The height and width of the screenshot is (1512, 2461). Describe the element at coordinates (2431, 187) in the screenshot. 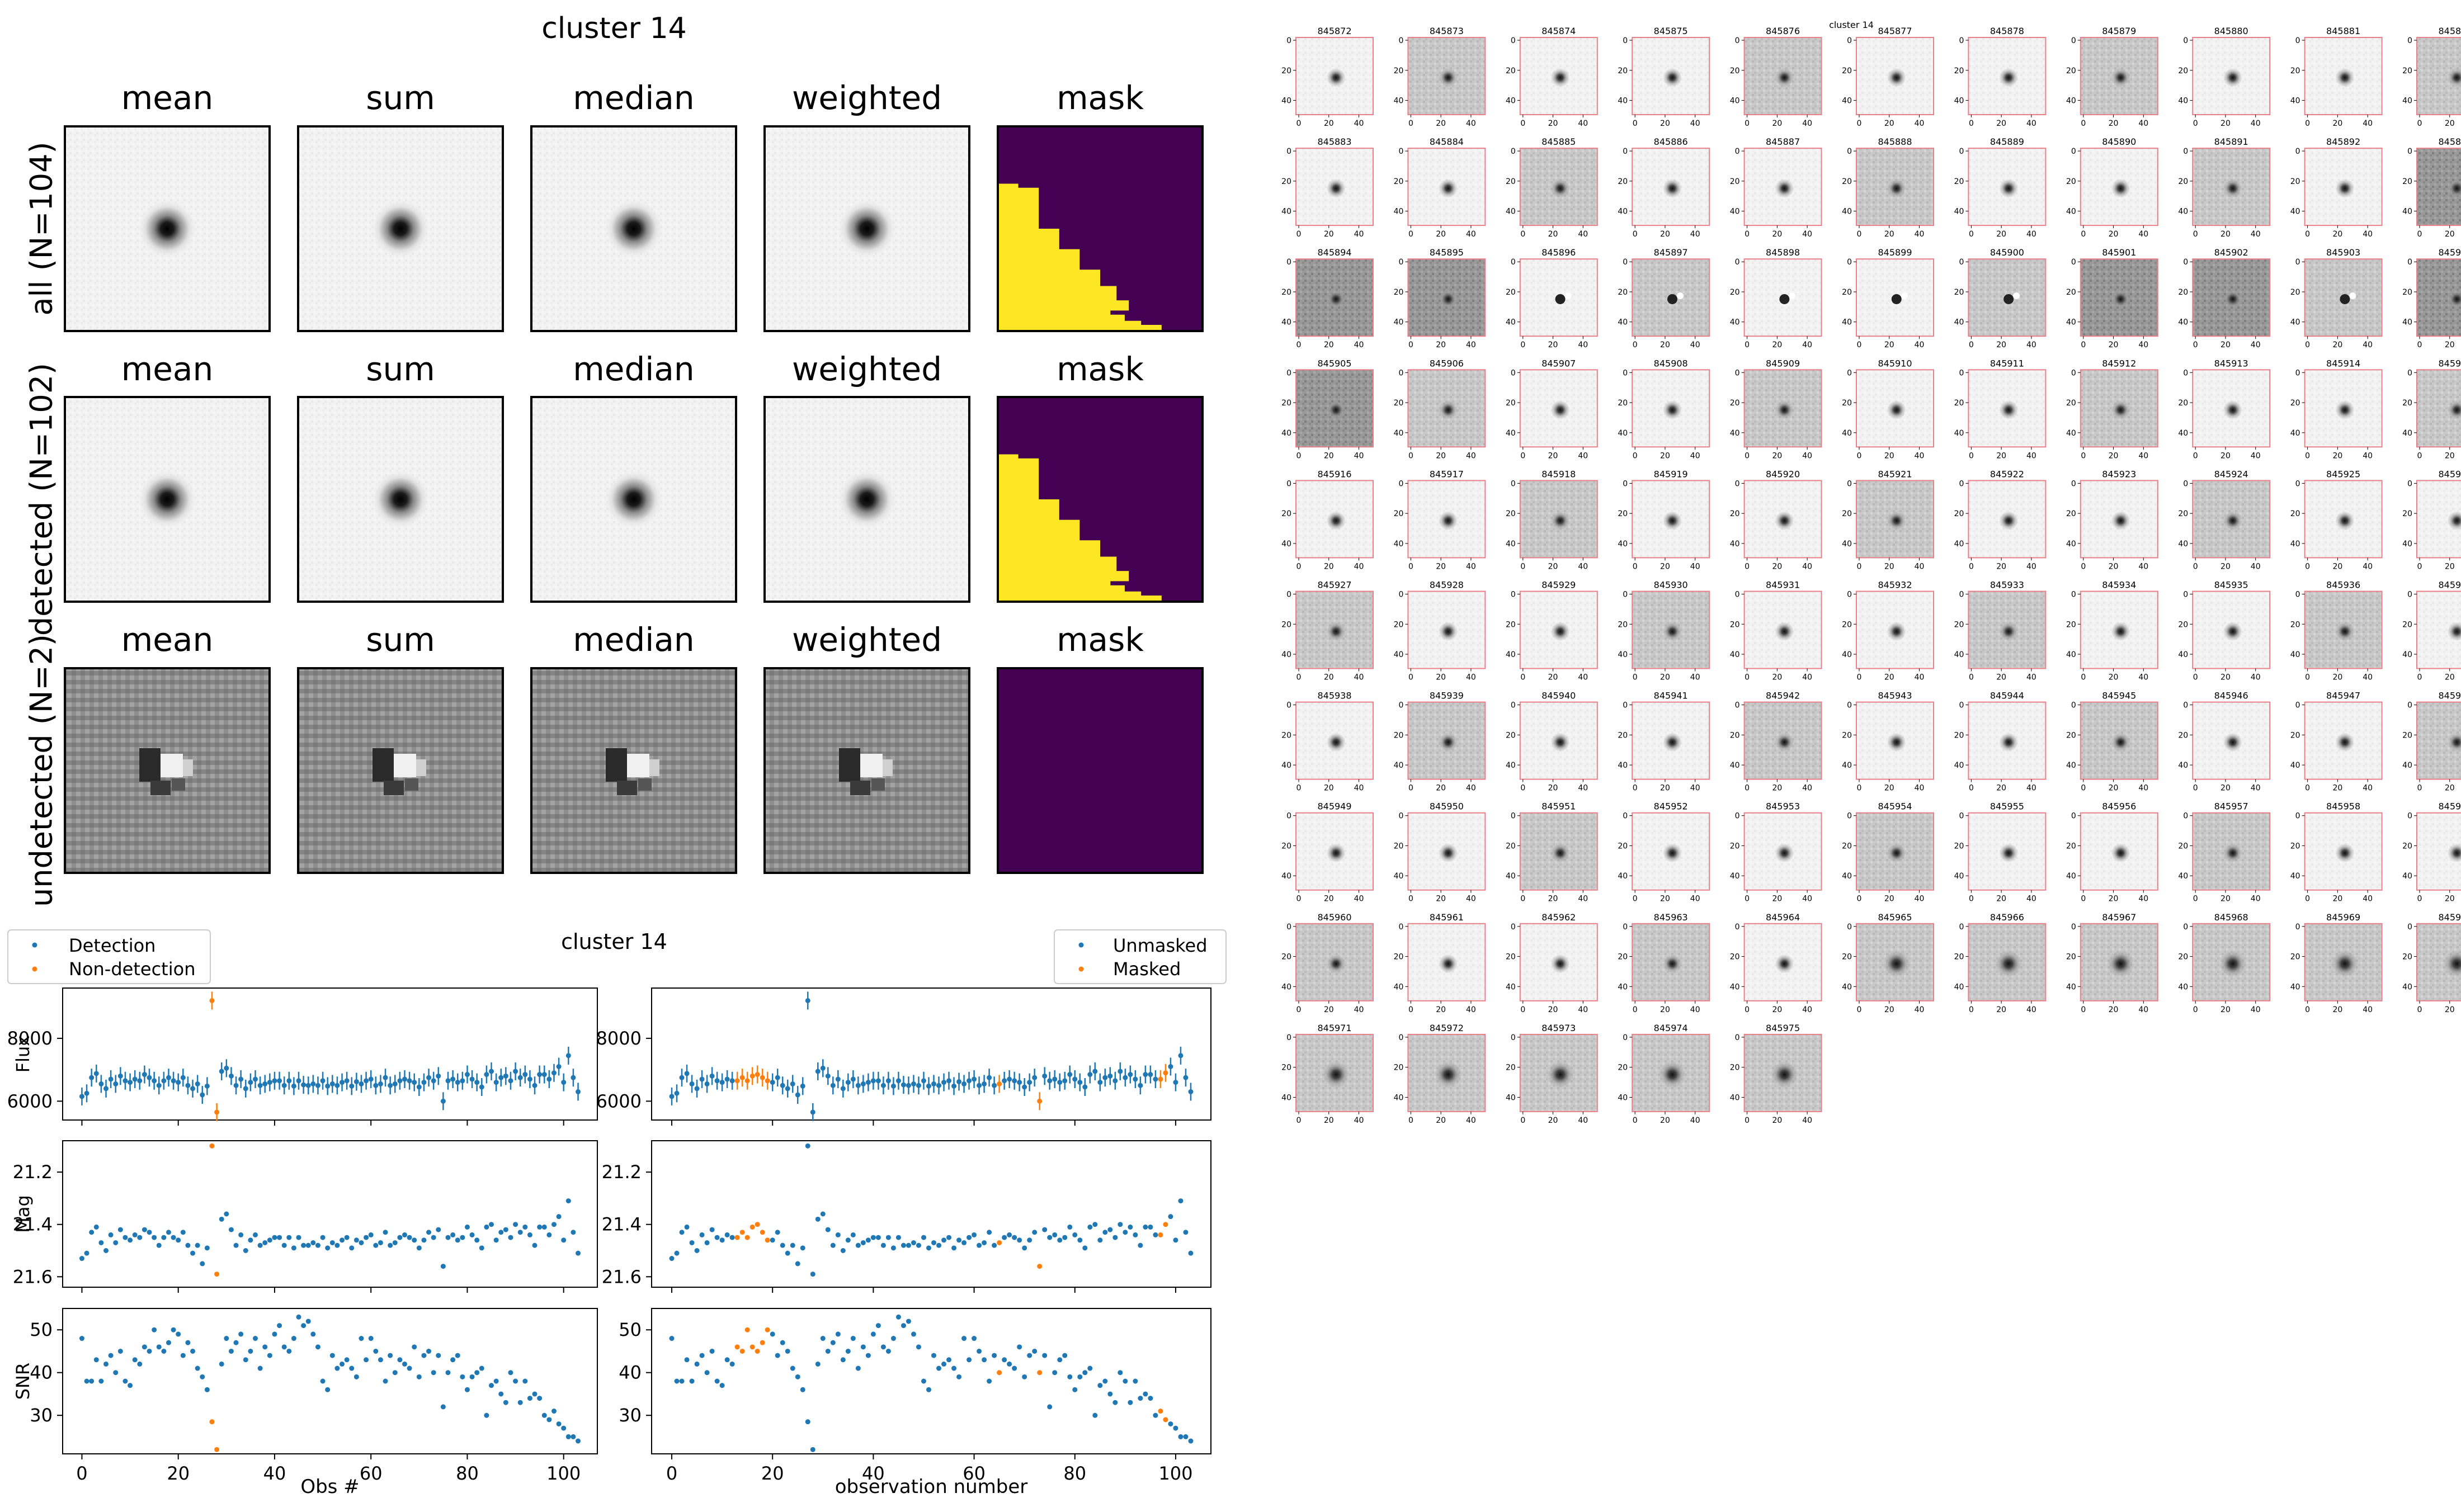

I see `stamp-cell: 8458930204002040` at that location.